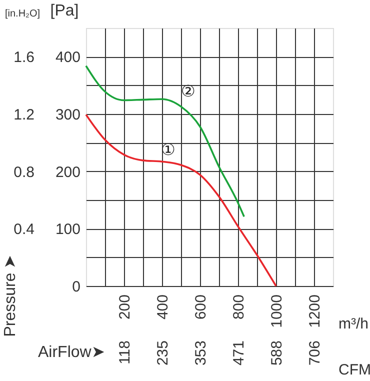  I want to click on y2-tick-label: 1.2, so click(24, 115).